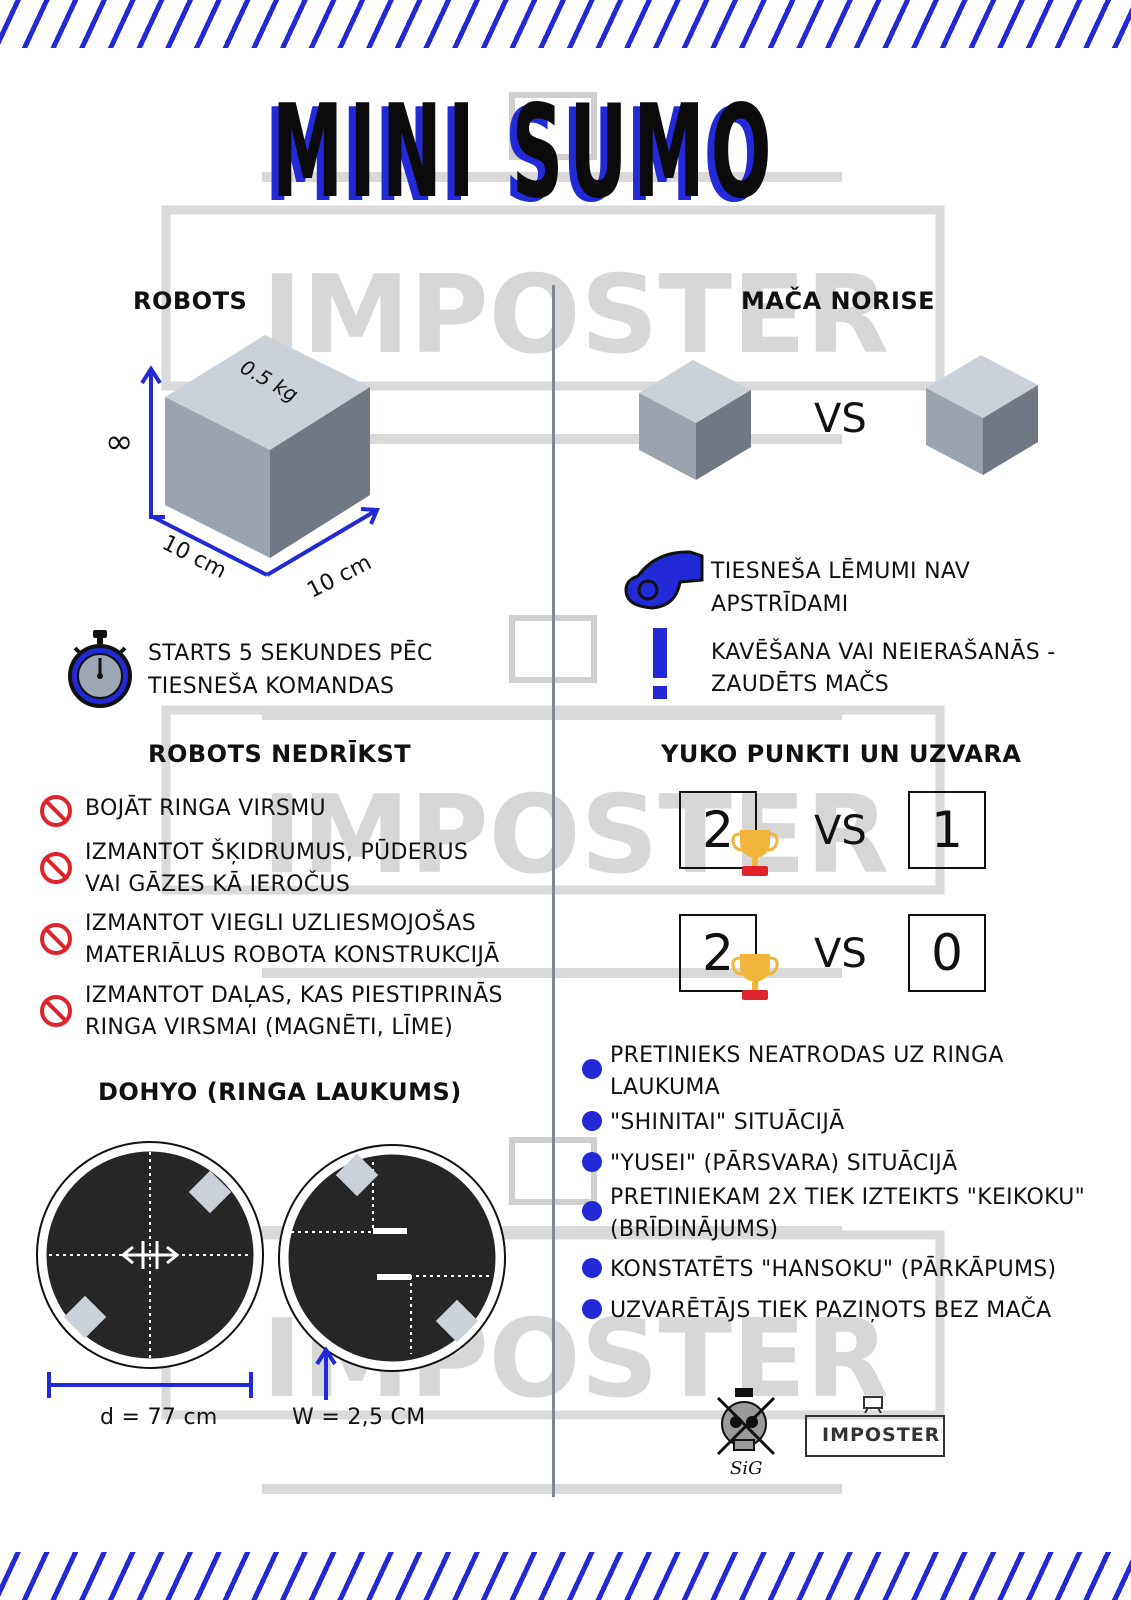 The height and width of the screenshot is (1600, 1131). I want to click on forbidden-item-3-line2: MATERIĀLUS ROBOTA KONSTRUKCIJĀ, so click(292, 955).